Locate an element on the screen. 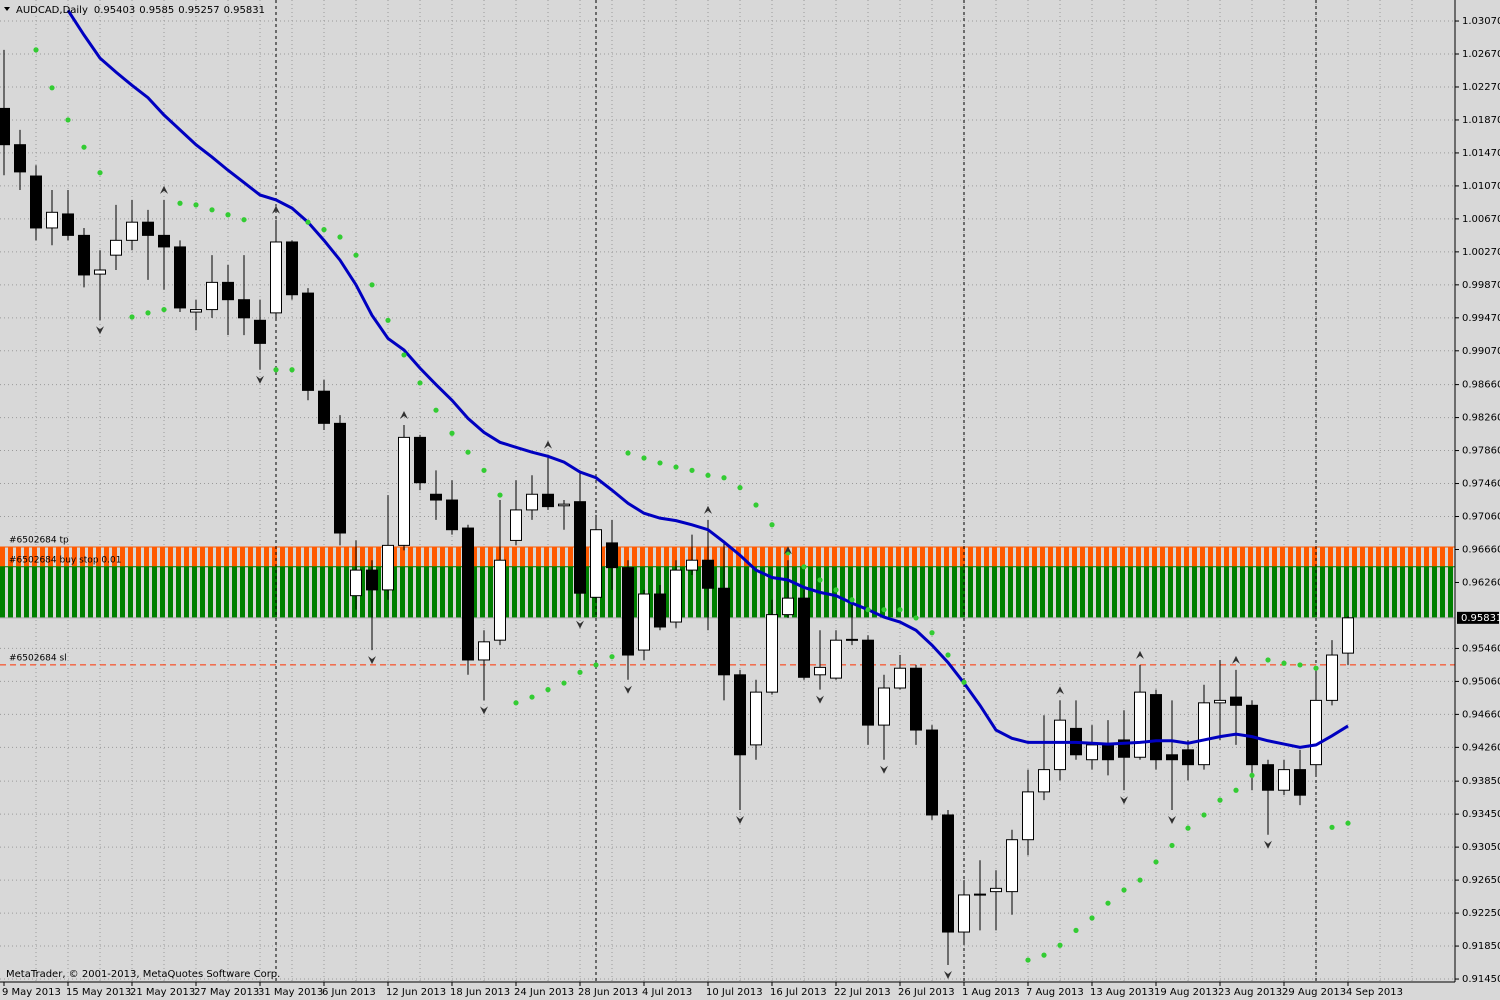 This screenshot has width=1500, height=1000. tp-band is located at coordinates (727, 557).